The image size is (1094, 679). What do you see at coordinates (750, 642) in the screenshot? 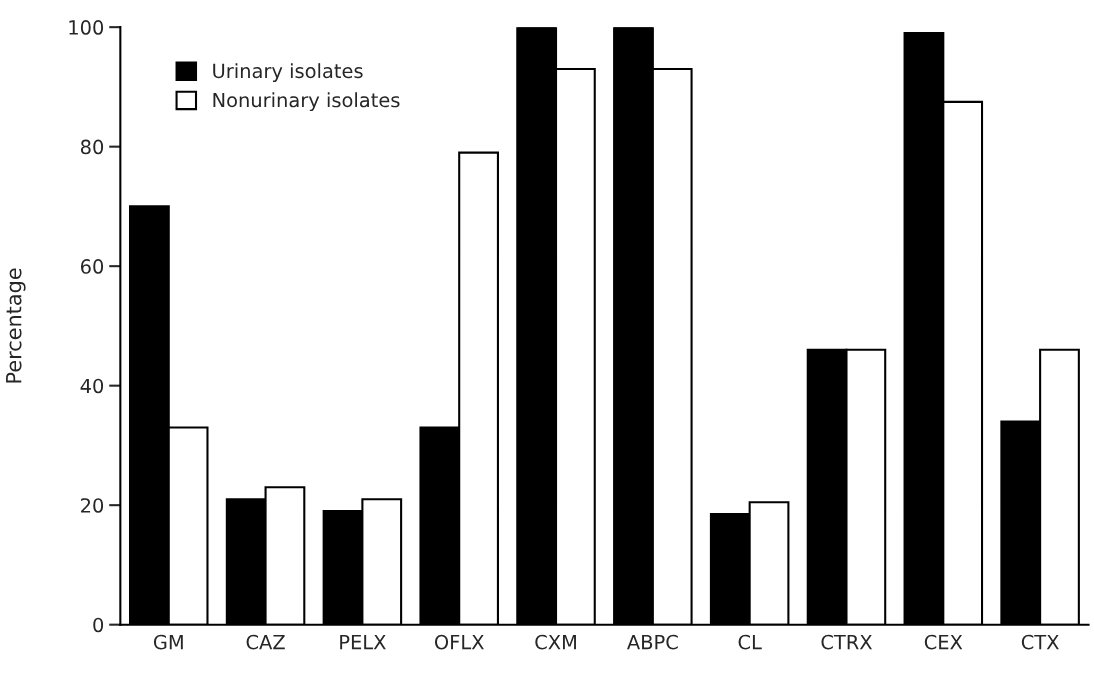
I see `x-tick-label: CL` at bounding box center [750, 642].